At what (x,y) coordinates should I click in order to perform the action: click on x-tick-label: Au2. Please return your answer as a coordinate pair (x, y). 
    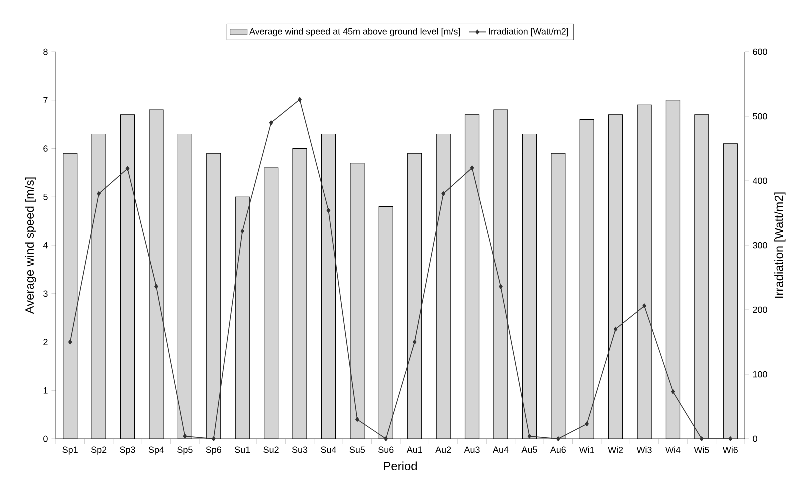
    Looking at the image, I should click on (444, 450).